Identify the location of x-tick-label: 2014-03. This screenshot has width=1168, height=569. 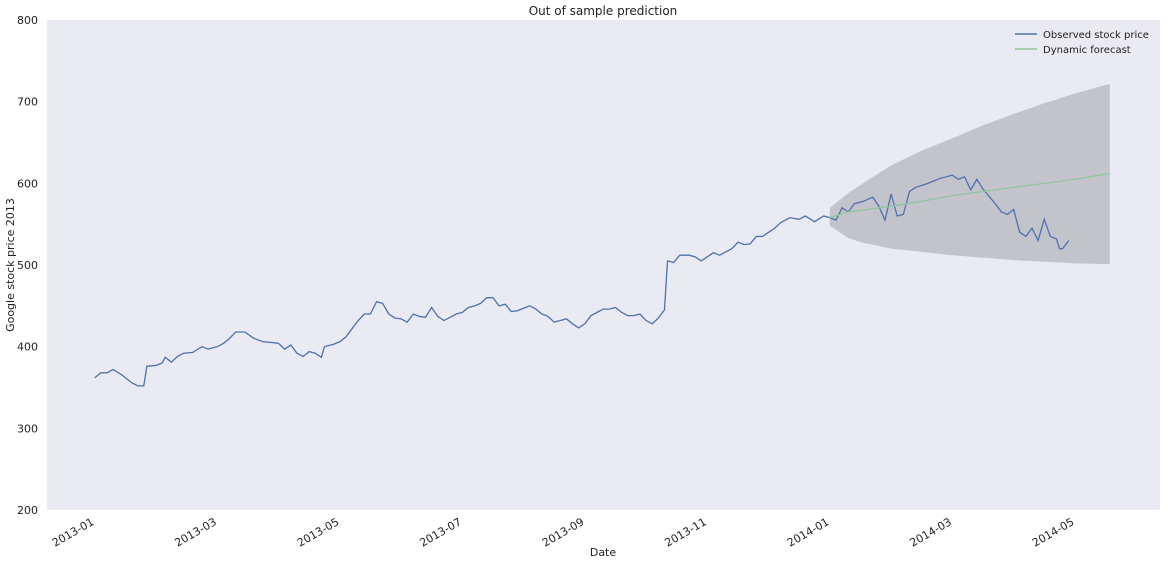
(931, 532).